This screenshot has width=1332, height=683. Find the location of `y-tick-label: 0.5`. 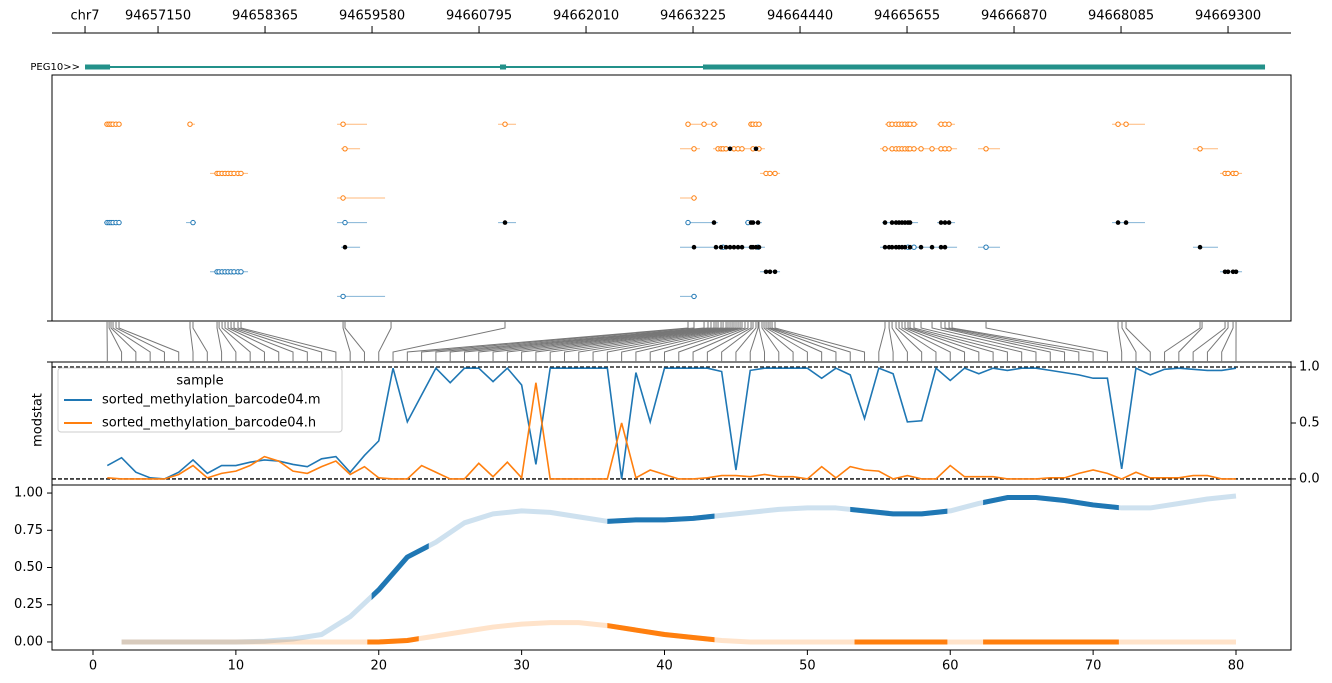

y-tick-label: 0.5 is located at coordinates (1309, 422).